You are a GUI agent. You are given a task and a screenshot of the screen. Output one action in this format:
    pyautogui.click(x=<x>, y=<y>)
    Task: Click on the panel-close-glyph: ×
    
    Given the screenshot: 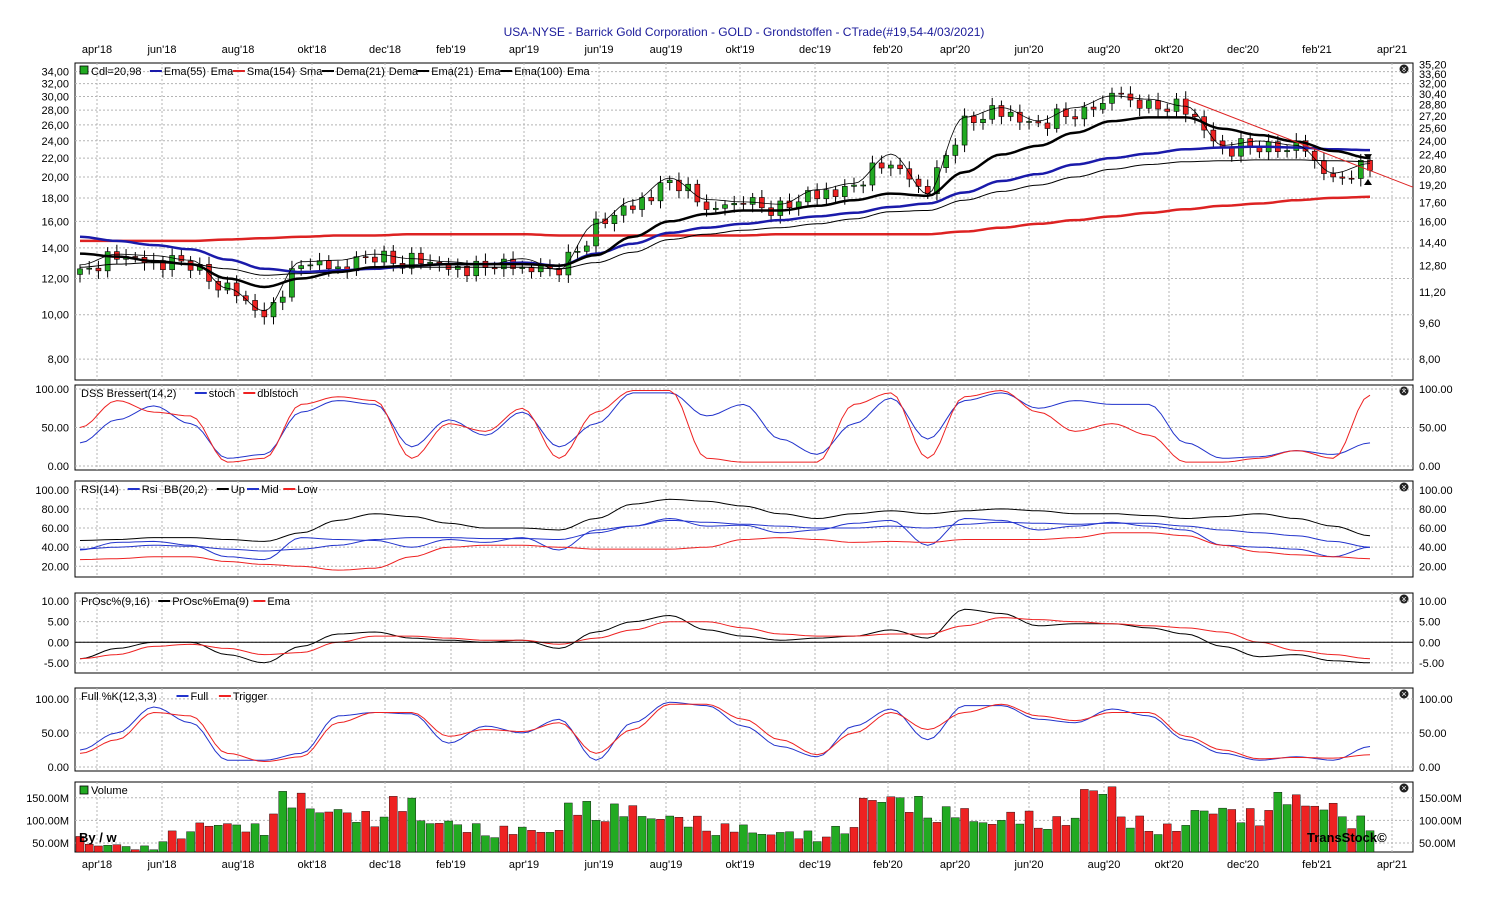 What is the action you would take?
    pyautogui.click(x=1403, y=391)
    